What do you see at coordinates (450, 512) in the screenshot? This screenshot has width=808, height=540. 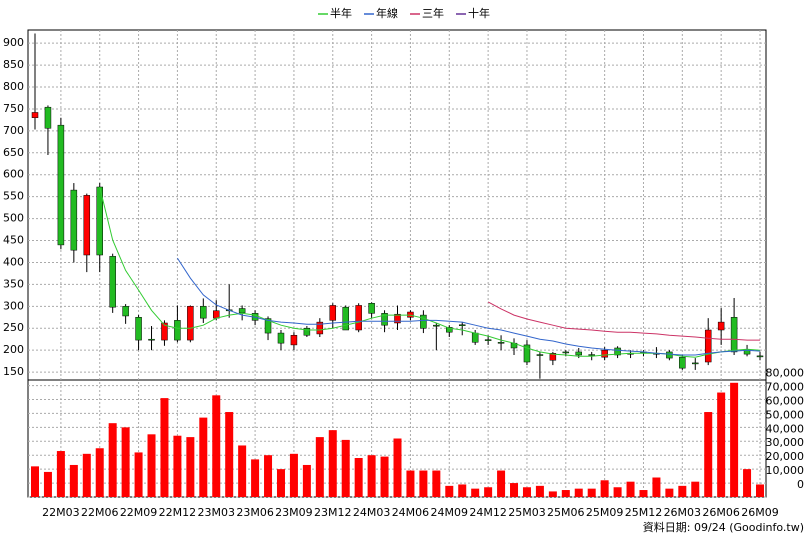 I see `x-tick-label: 24M09` at bounding box center [450, 512].